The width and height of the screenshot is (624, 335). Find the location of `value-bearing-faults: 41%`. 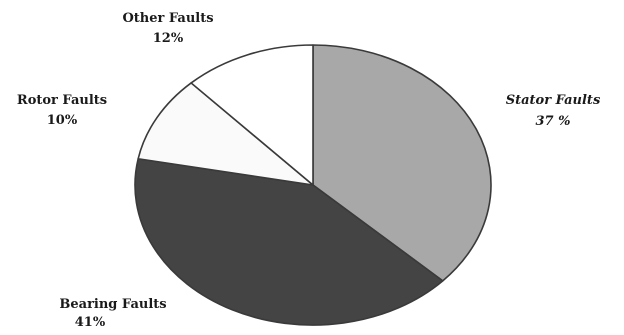

value-bearing-faults: 41% is located at coordinates (90, 322).